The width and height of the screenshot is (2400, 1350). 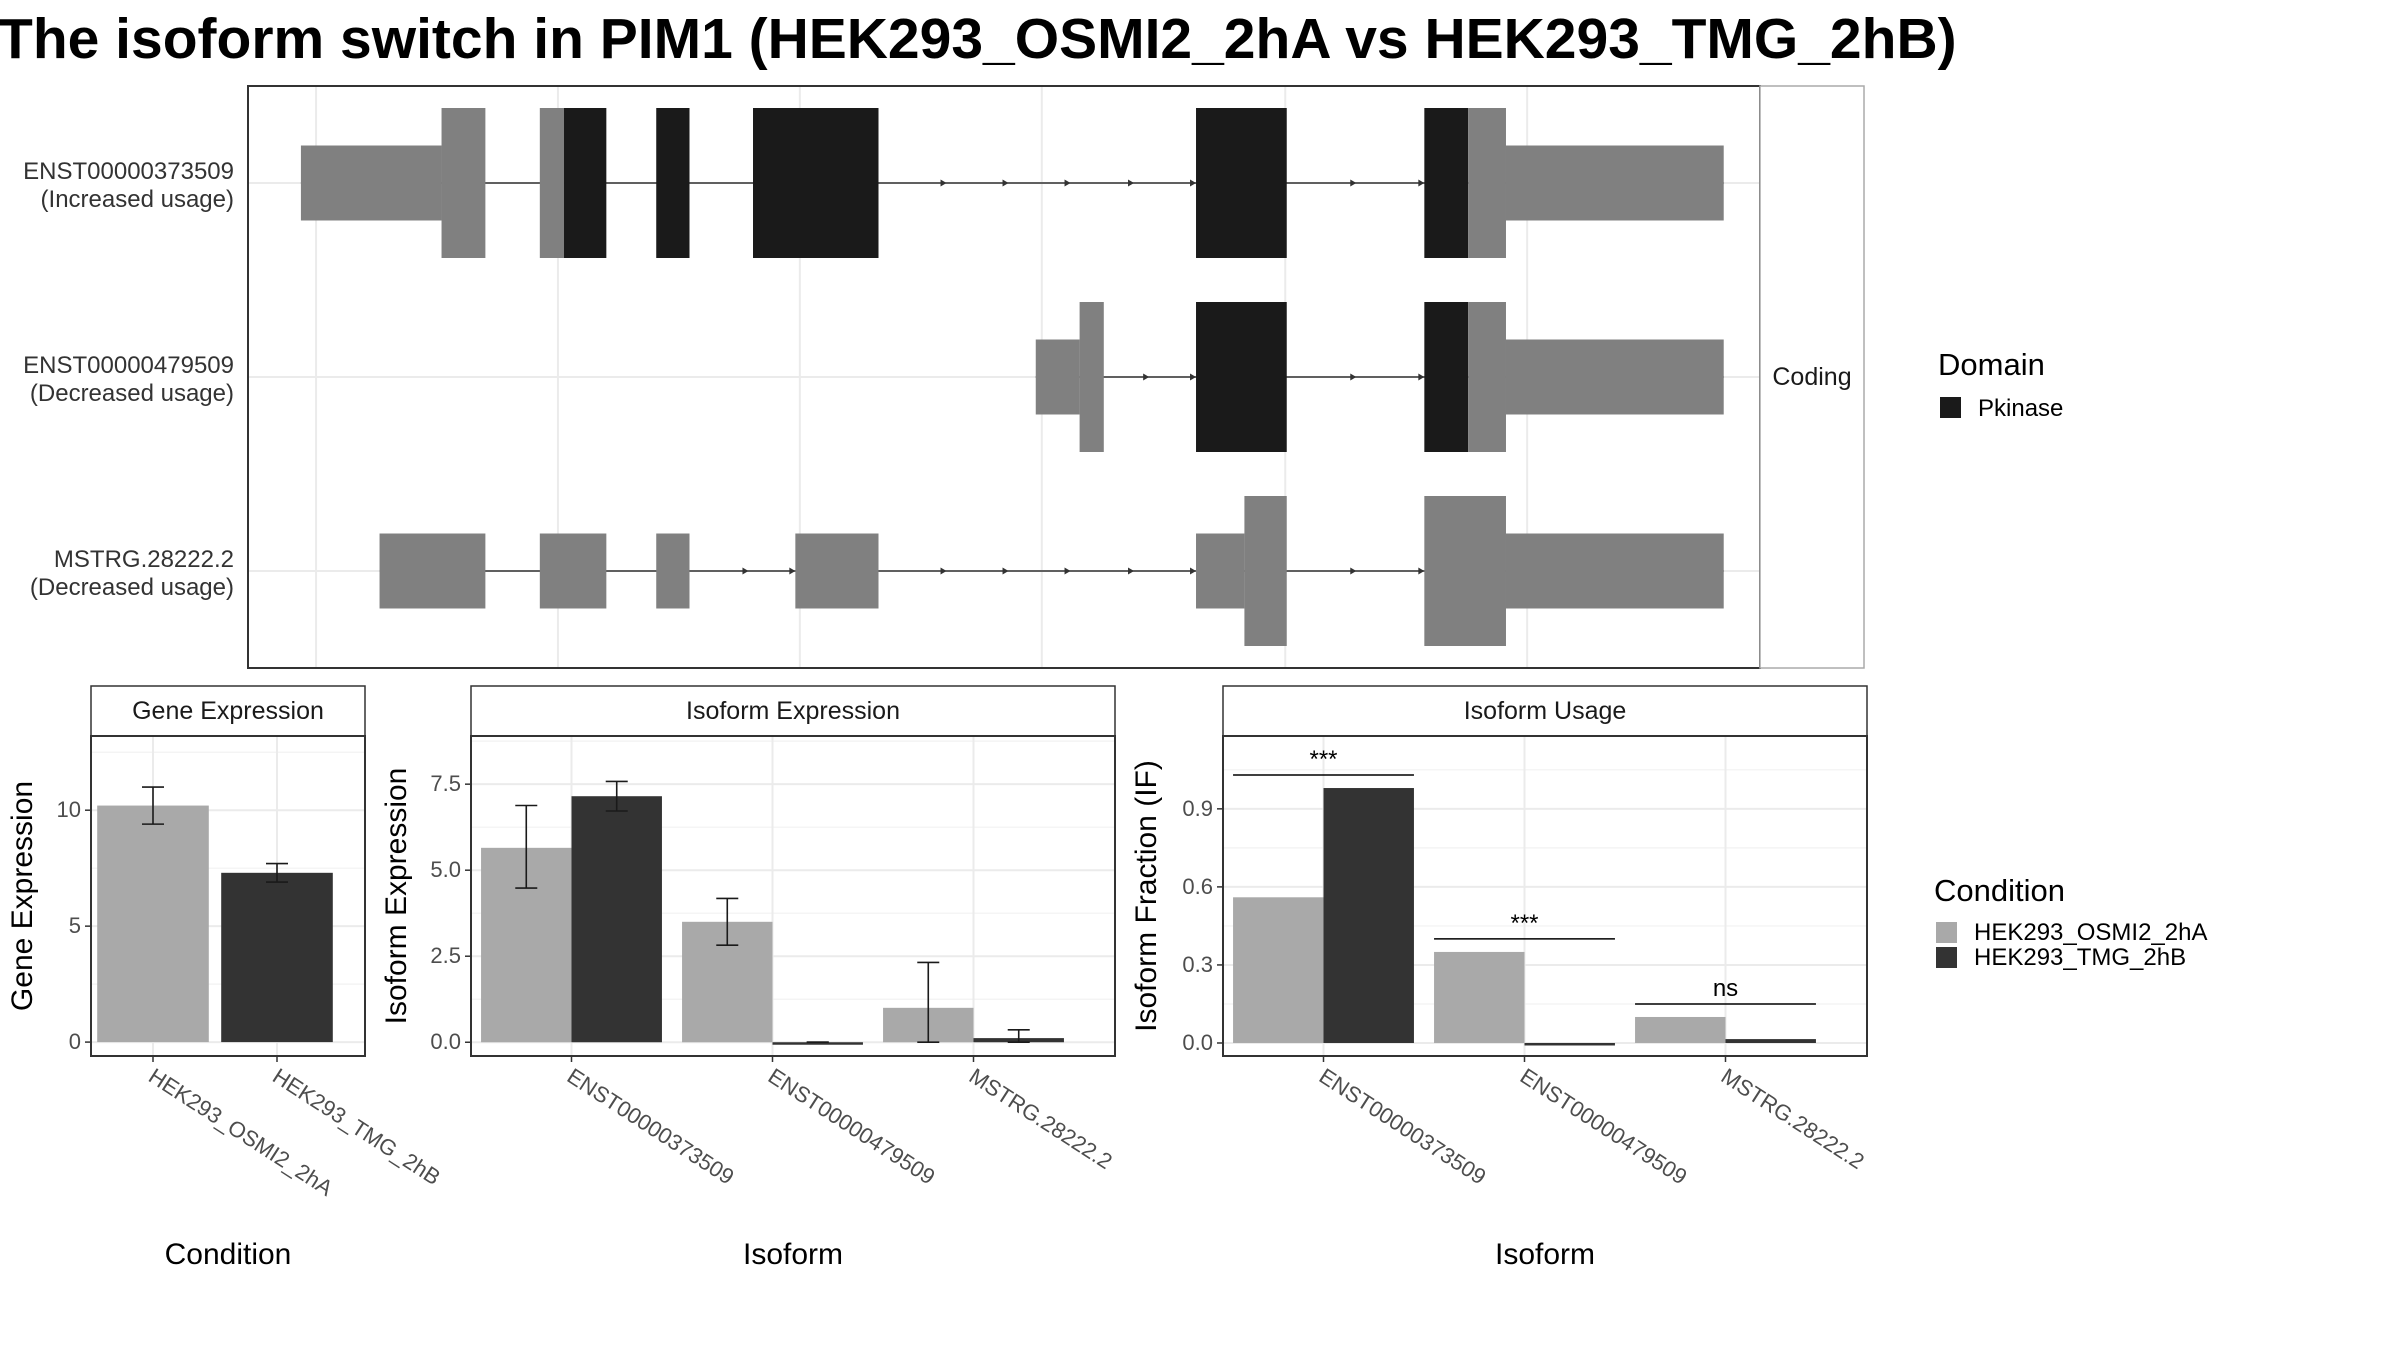 What do you see at coordinates (1197, 886) in the screenshot?
I see `y-tick-label: 0.6` at bounding box center [1197, 886].